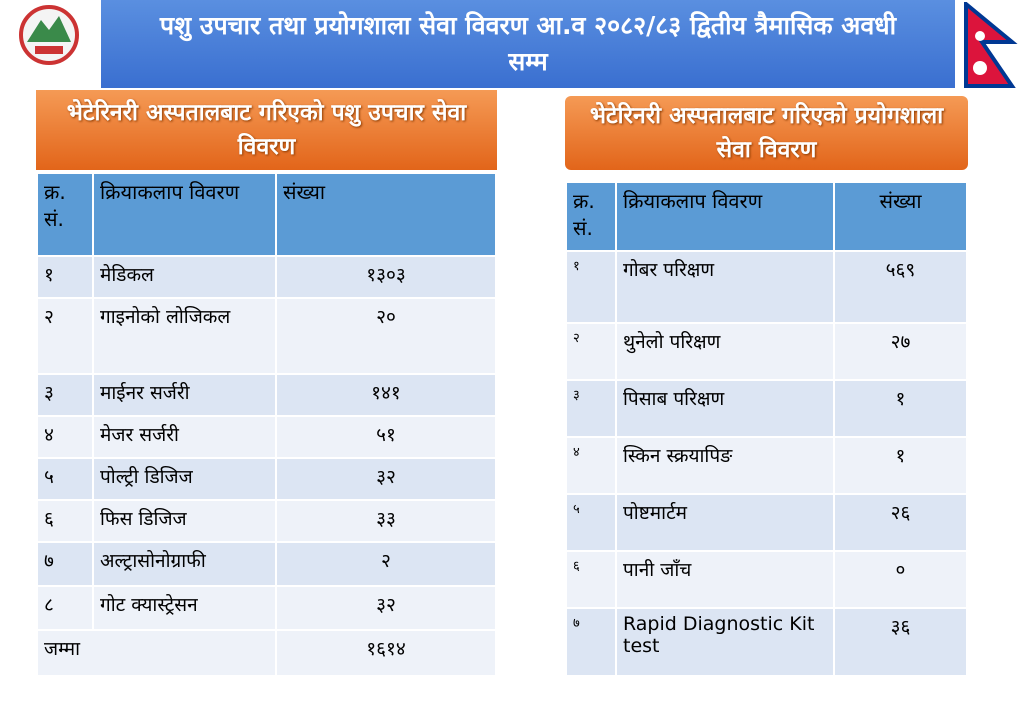 The image size is (1021, 711). I want to click on table-cell: थुनेलो परिक्षण, so click(725, 351).